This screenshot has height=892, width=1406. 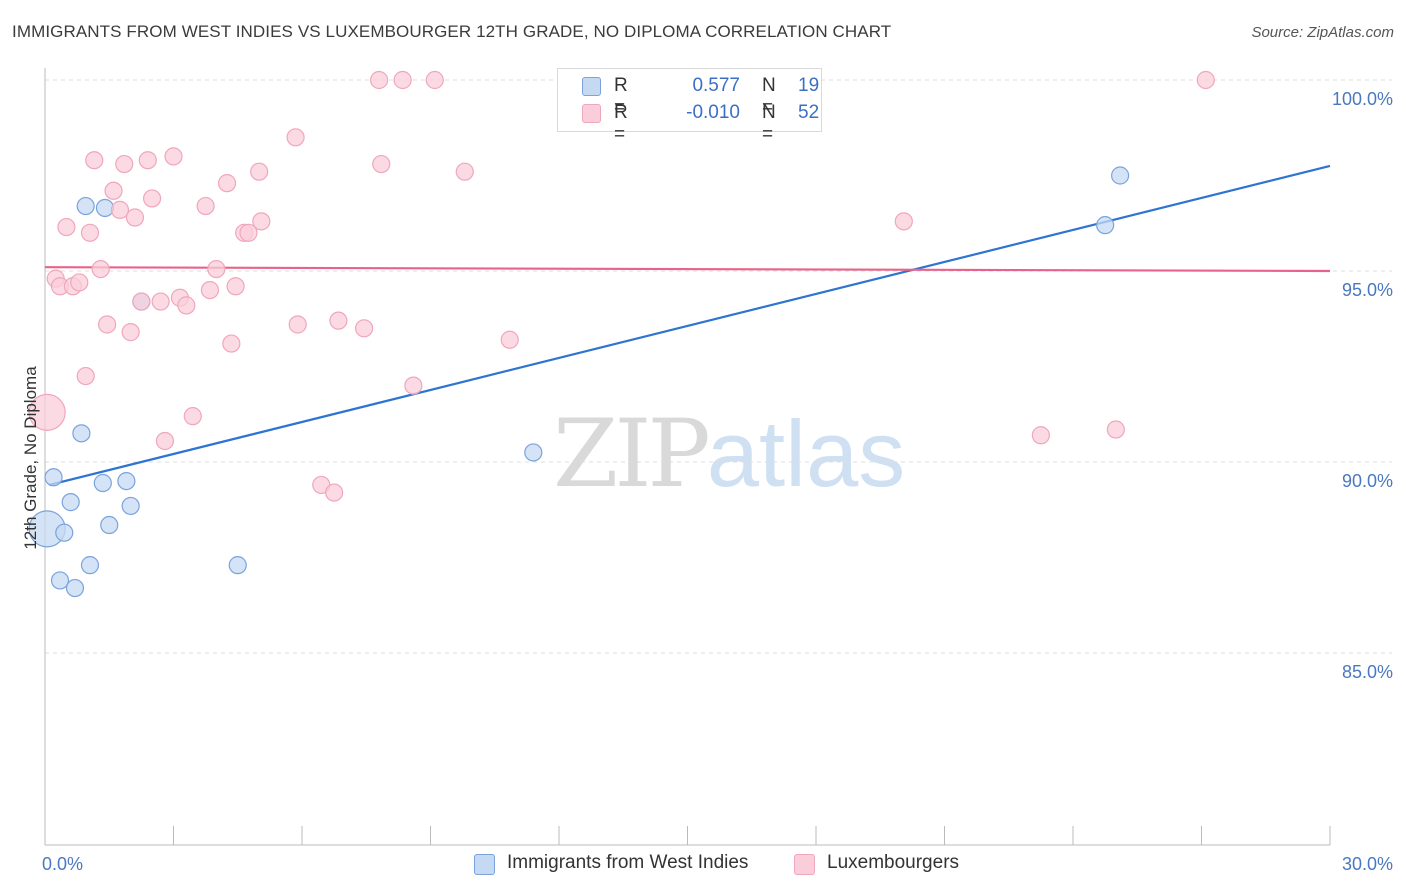 What do you see at coordinates (591, 113) in the screenshot?
I see `legend-swatch-pink` at bounding box center [591, 113].